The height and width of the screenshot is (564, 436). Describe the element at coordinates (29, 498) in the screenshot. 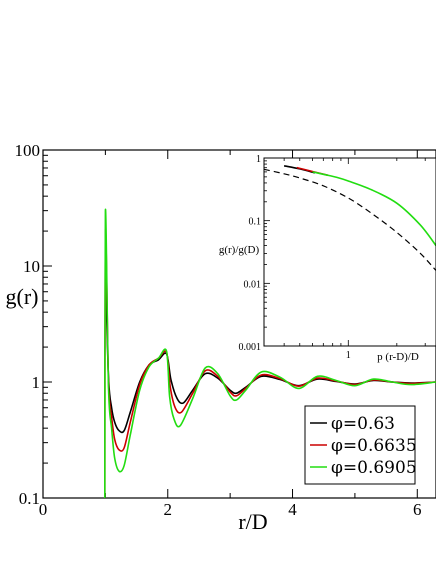

I see `y-tick-label: 0.1` at that location.